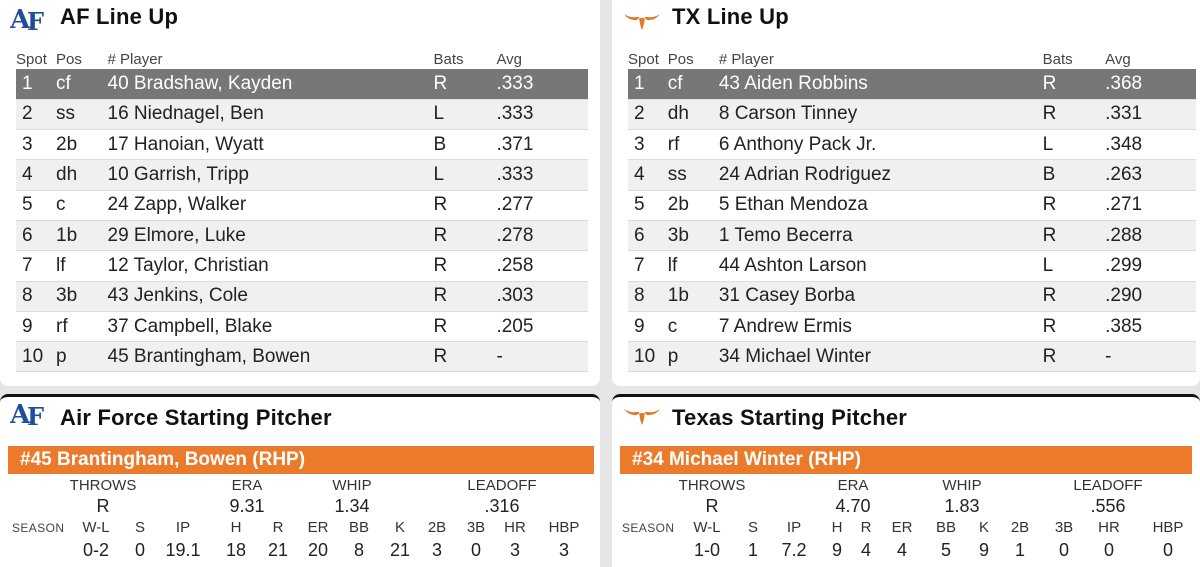  What do you see at coordinates (946, 550) in the screenshot?
I see `stat-value: 5` at bounding box center [946, 550].